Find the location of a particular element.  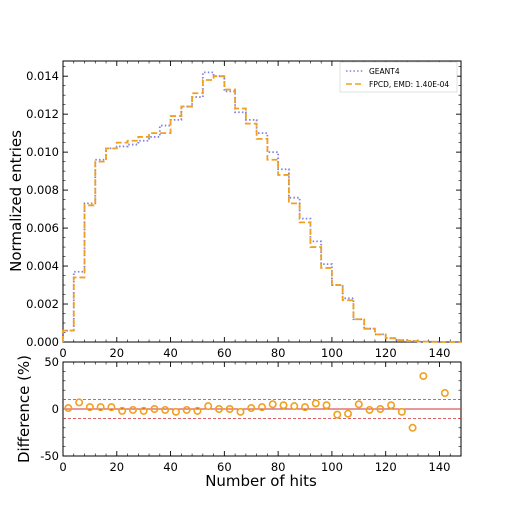

bottom-x-tick-label: 40 is located at coordinates (170, 467).